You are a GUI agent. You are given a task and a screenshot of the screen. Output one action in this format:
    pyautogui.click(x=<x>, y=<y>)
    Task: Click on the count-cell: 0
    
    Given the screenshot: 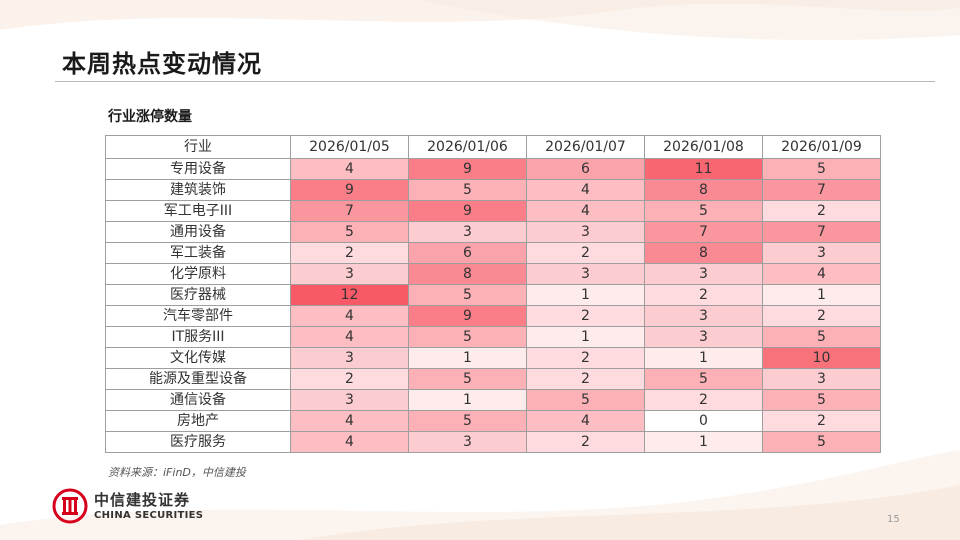 What is the action you would take?
    pyautogui.click(x=703, y=421)
    